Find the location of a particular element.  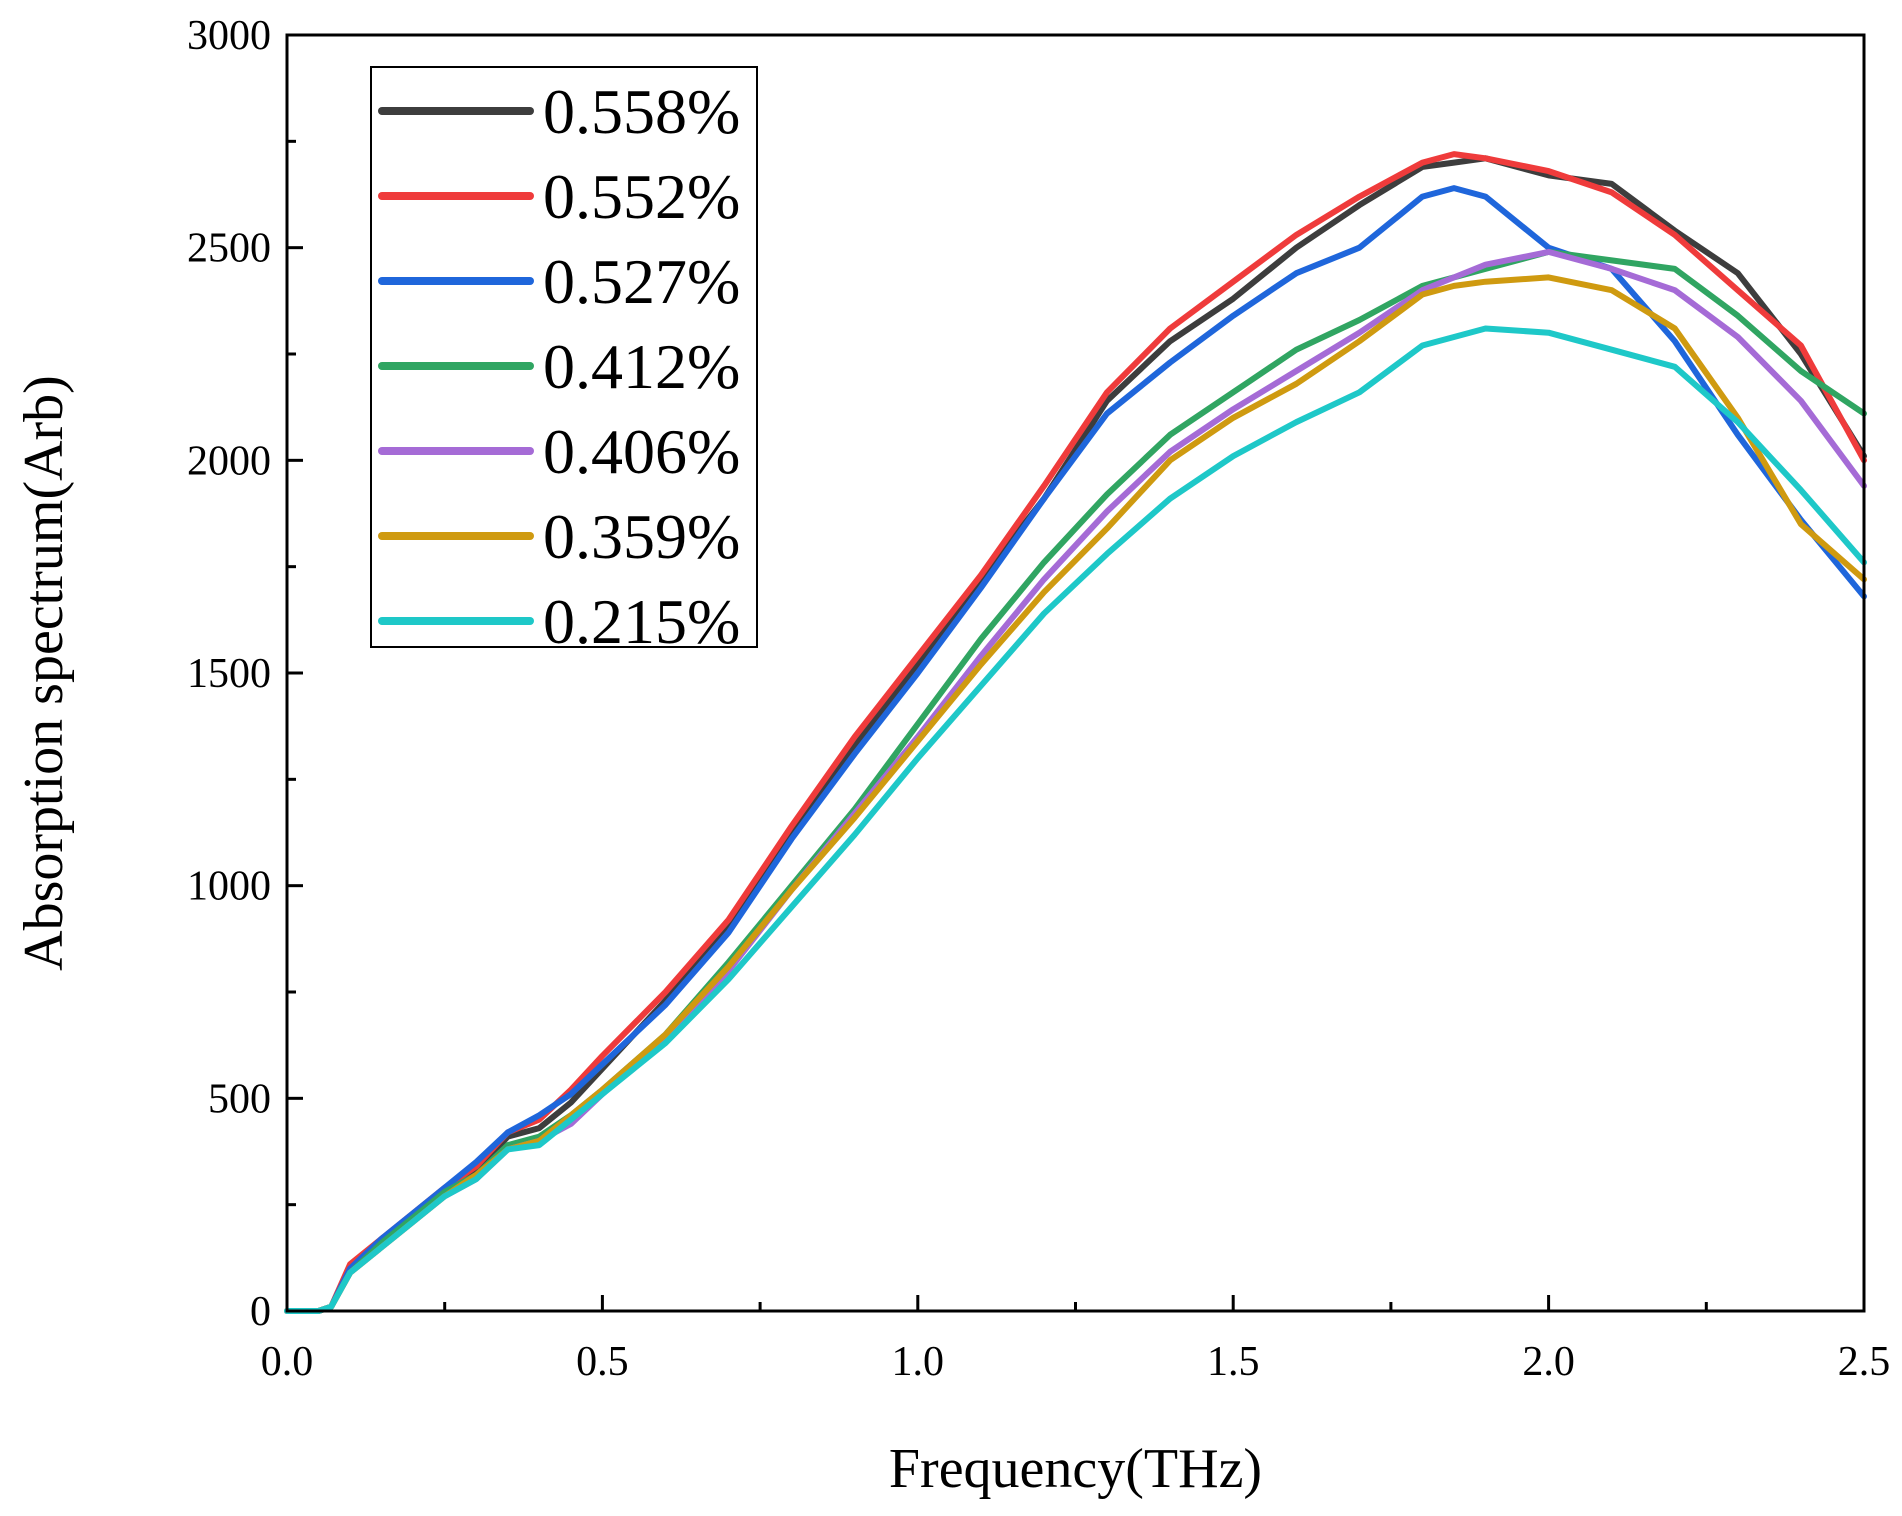

legend-box is located at coordinates (564, 357).